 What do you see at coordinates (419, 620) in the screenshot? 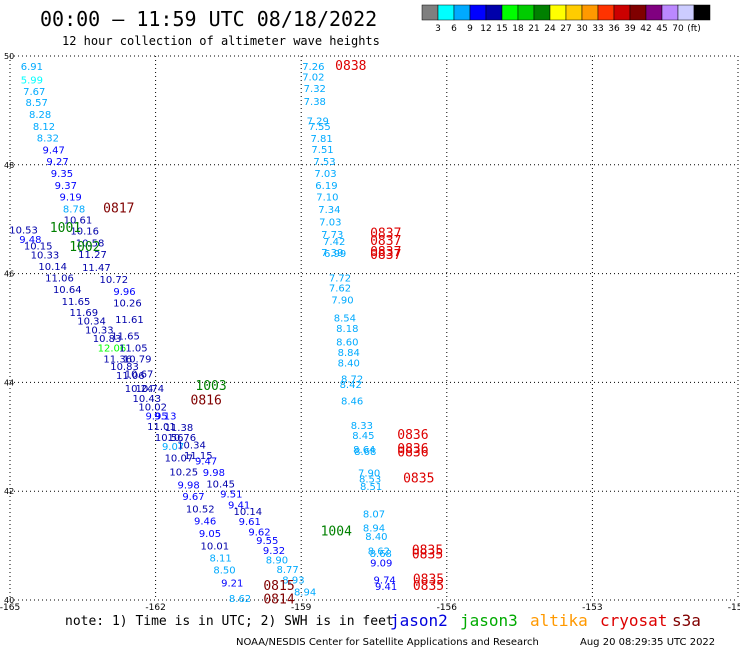
I see `legend-jason2: jason2` at bounding box center [419, 620].